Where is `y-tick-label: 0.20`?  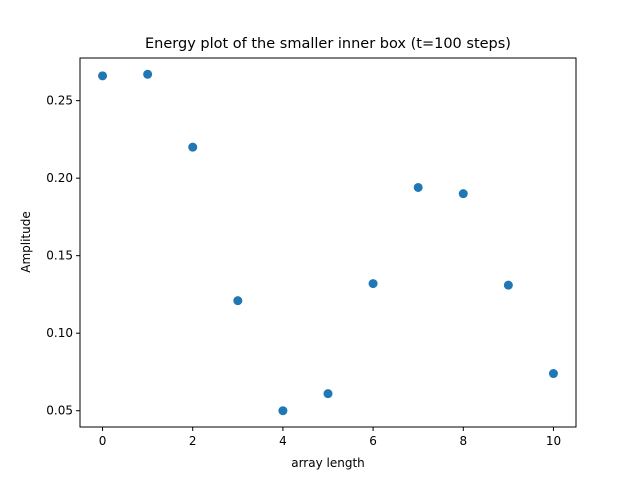 y-tick-label: 0.20 is located at coordinates (59, 178).